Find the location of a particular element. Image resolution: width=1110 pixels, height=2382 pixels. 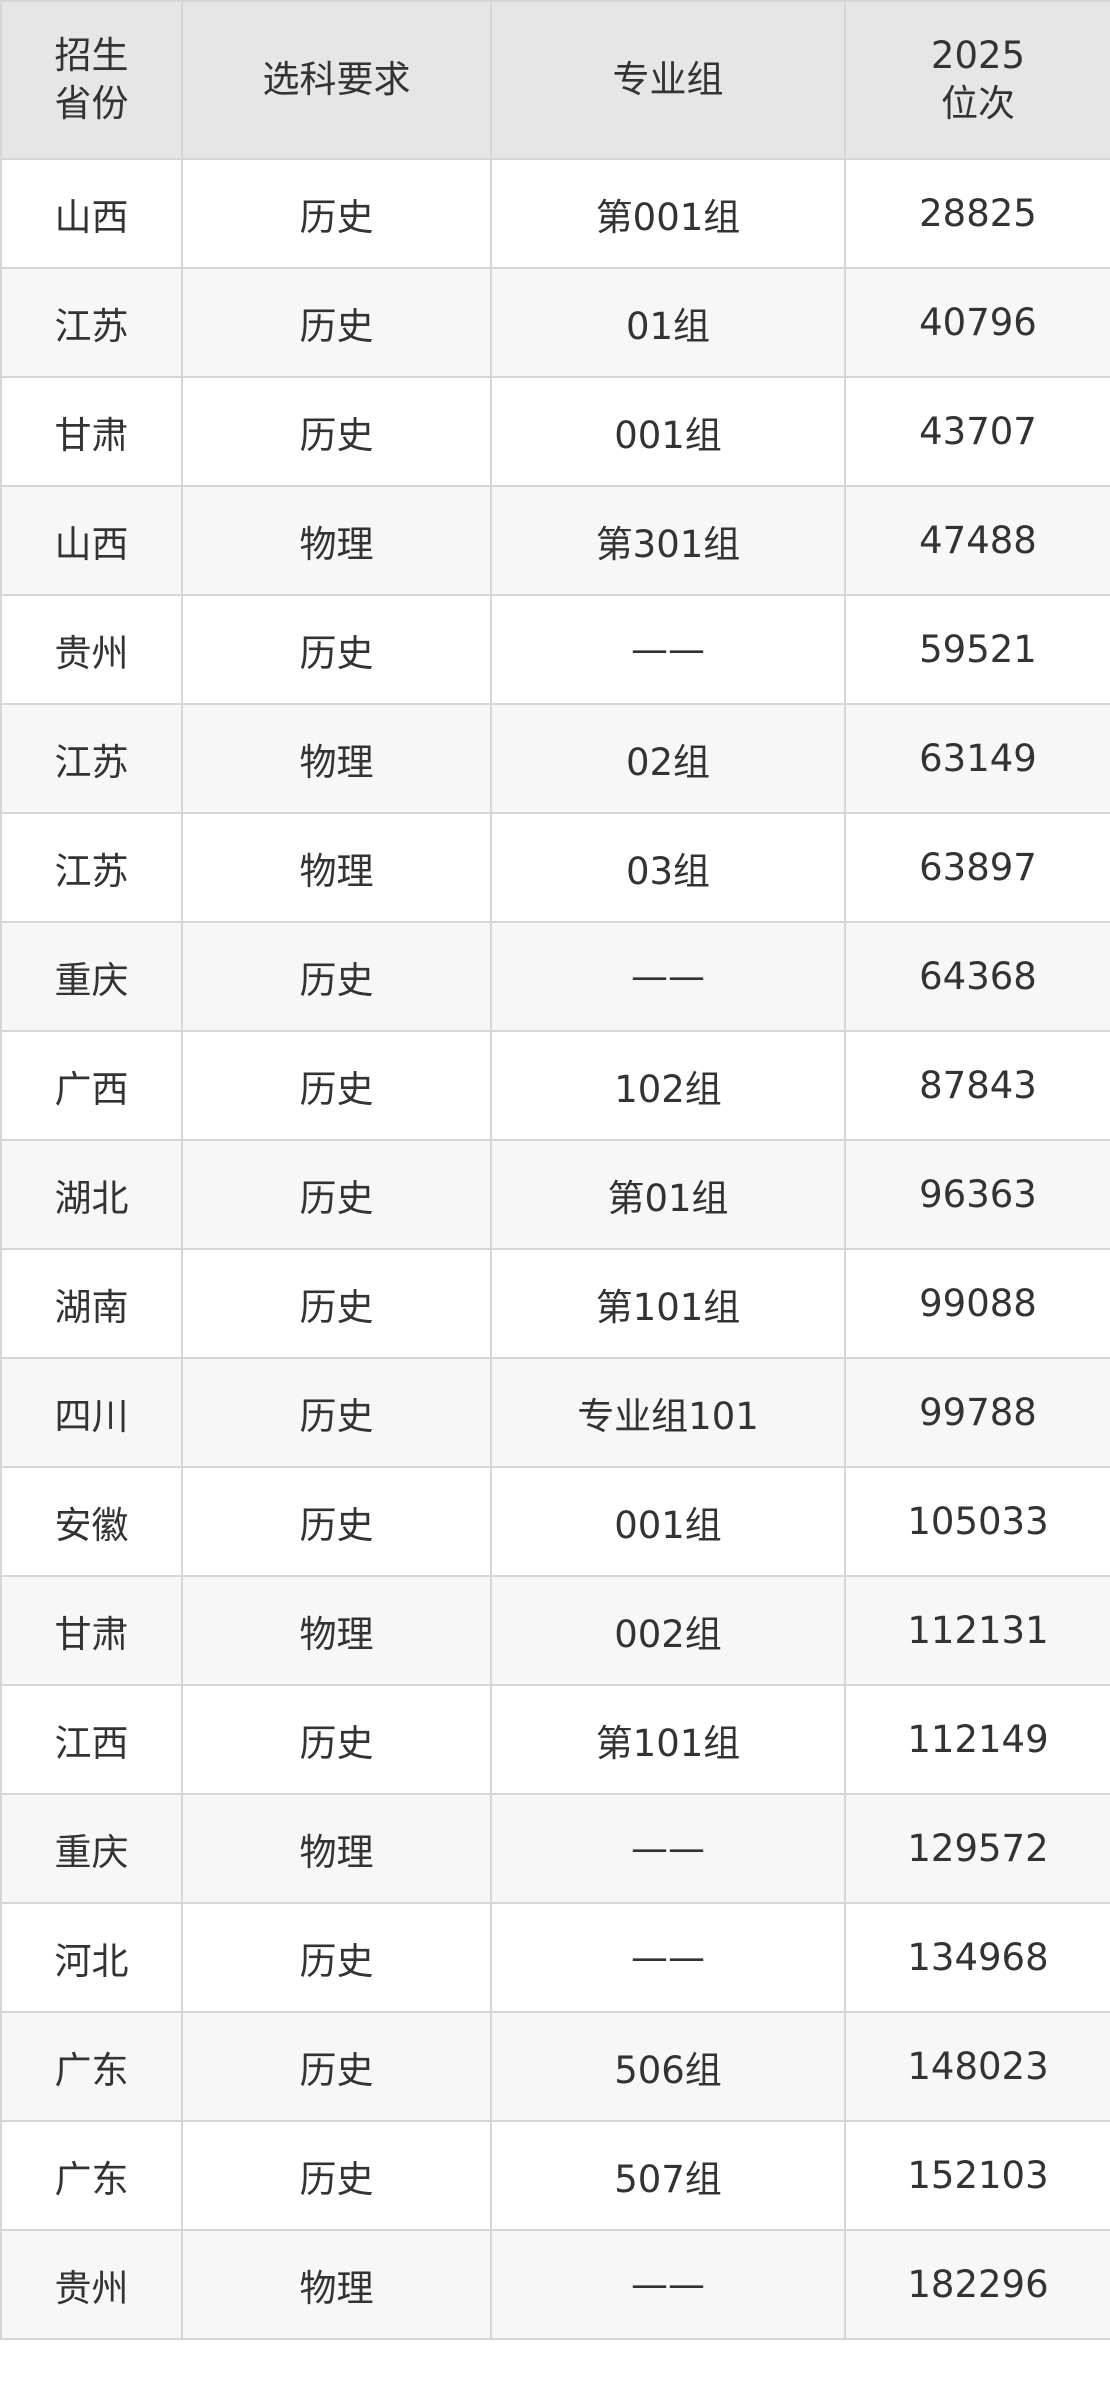

table-row: 江西 历史 第101组 112149 is located at coordinates (555, 1739).